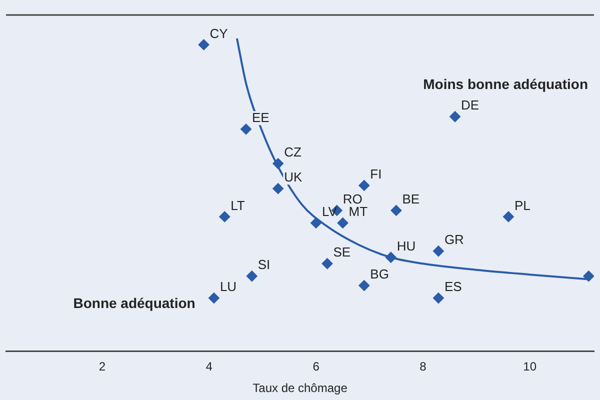  What do you see at coordinates (530, 367) in the screenshot?
I see `x-tick-label: 10` at bounding box center [530, 367].